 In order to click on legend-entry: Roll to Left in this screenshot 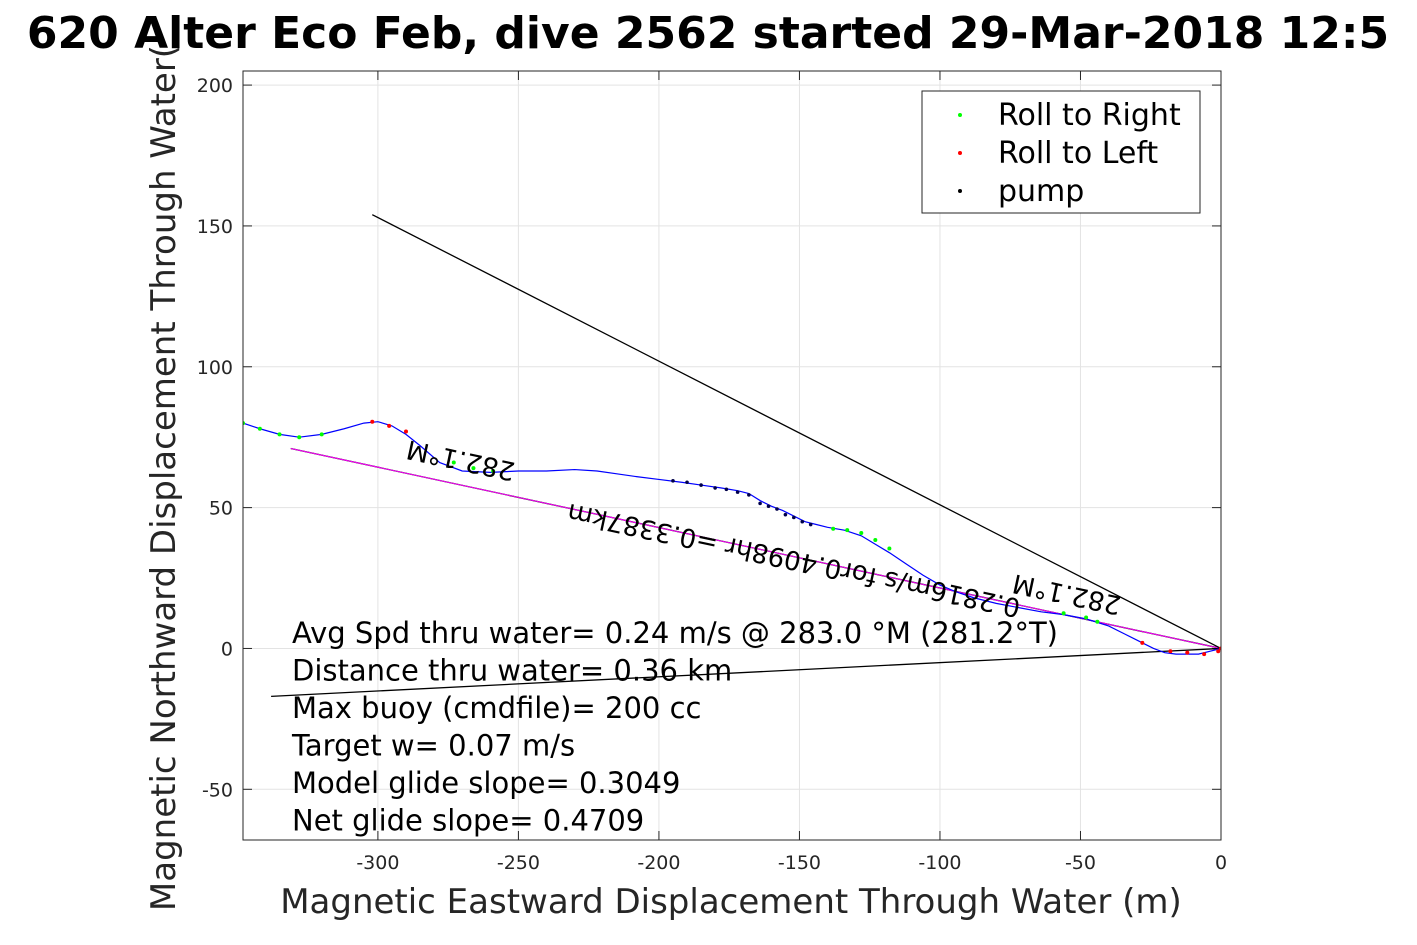, I will do `click(1078, 153)`.